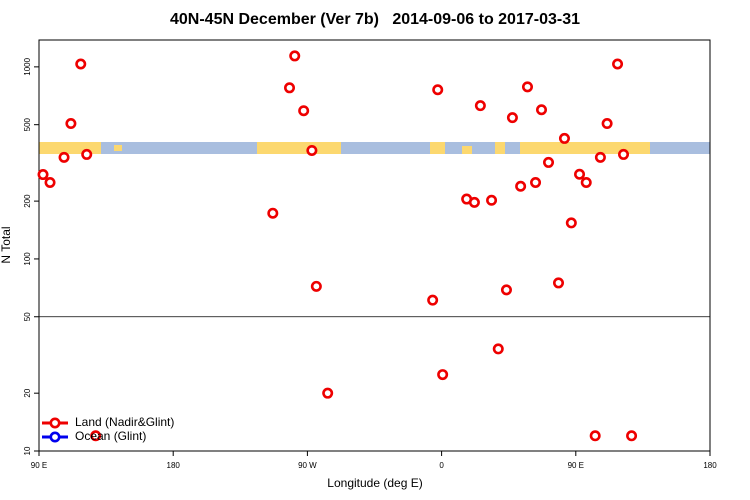 The height and width of the screenshot is (500, 750). What do you see at coordinates (6, 244) in the screenshot?
I see `y-axis-label: N Total` at bounding box center [6, 244].